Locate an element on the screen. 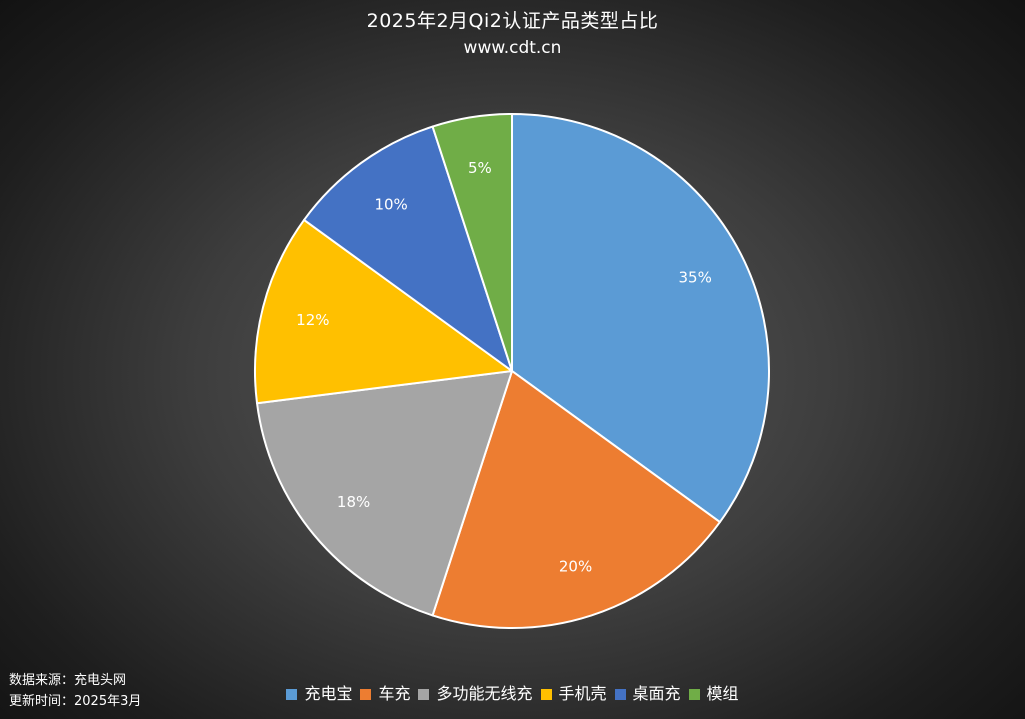  chart-legend: 充电宝 车充 多功能无线充 手机壳 桌面充 模组 is located at coordinates (512, 694).